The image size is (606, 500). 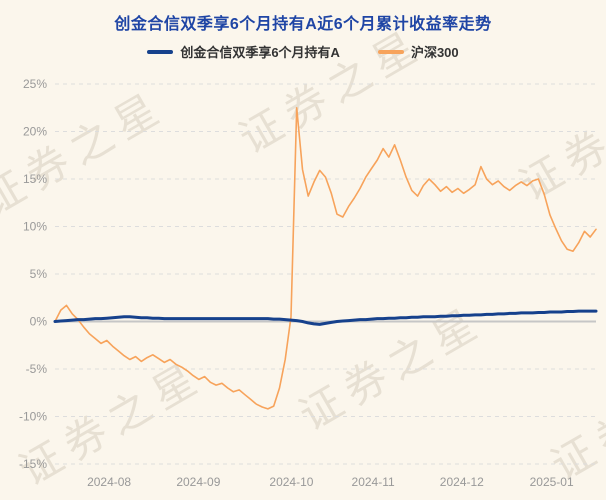 I want to click on csi300-line-swatch-icon, so click(x=390, y=51).